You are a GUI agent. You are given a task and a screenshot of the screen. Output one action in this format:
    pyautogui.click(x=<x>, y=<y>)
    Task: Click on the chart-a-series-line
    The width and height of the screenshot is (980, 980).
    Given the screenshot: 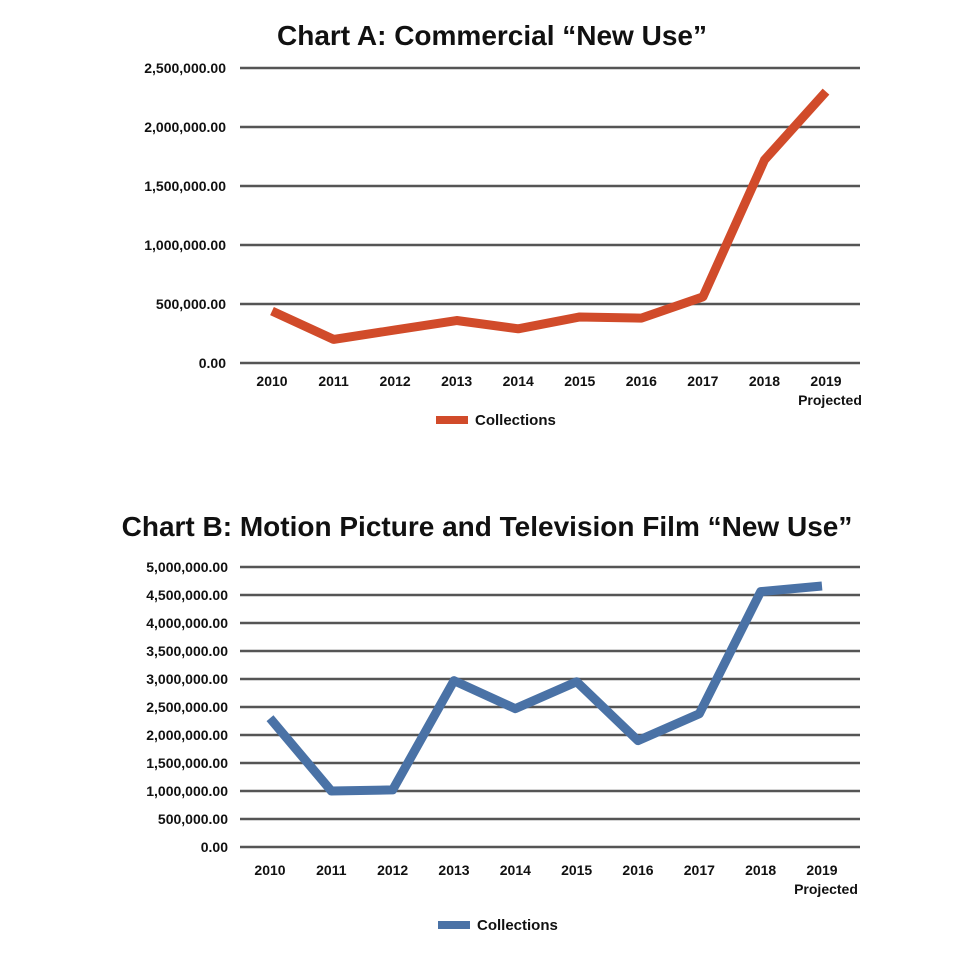 What is the action you would take?
    pyautogui.click(x=550, y=216)
    